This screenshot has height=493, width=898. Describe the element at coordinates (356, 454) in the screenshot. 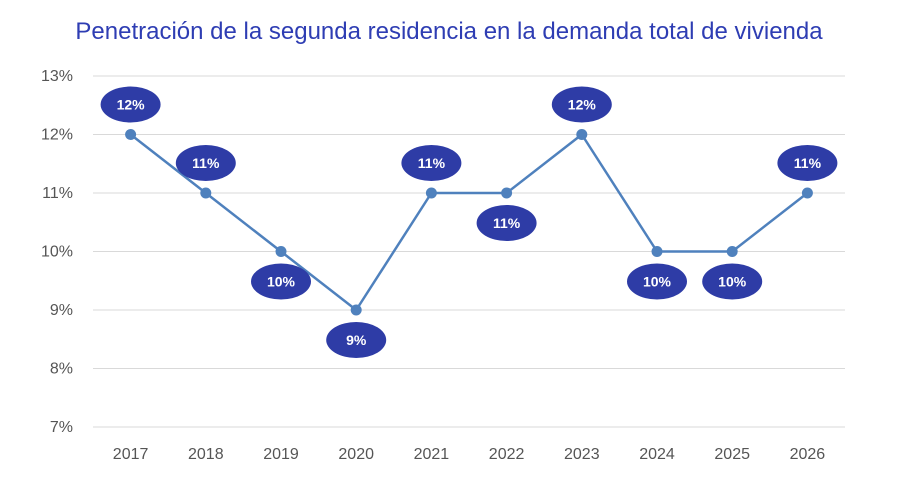

I see `x-tick-label: 2020` at that location.